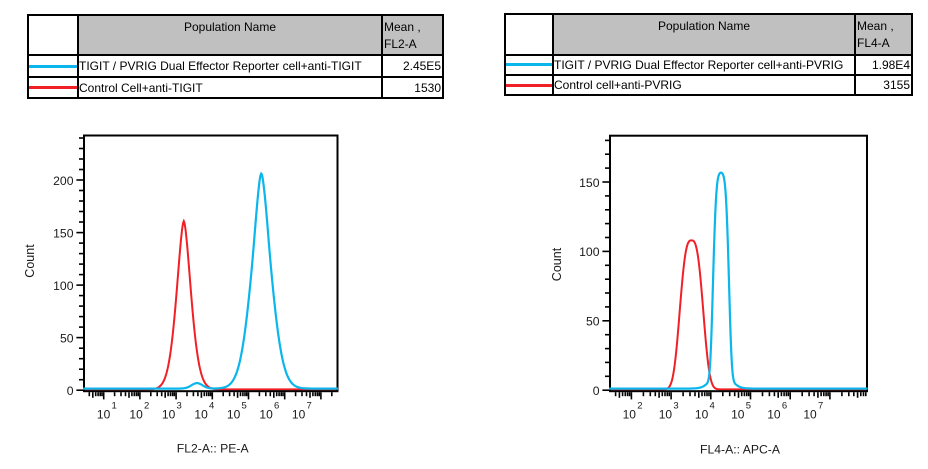  I want to click on svg-text: 200, so click(63, 181).